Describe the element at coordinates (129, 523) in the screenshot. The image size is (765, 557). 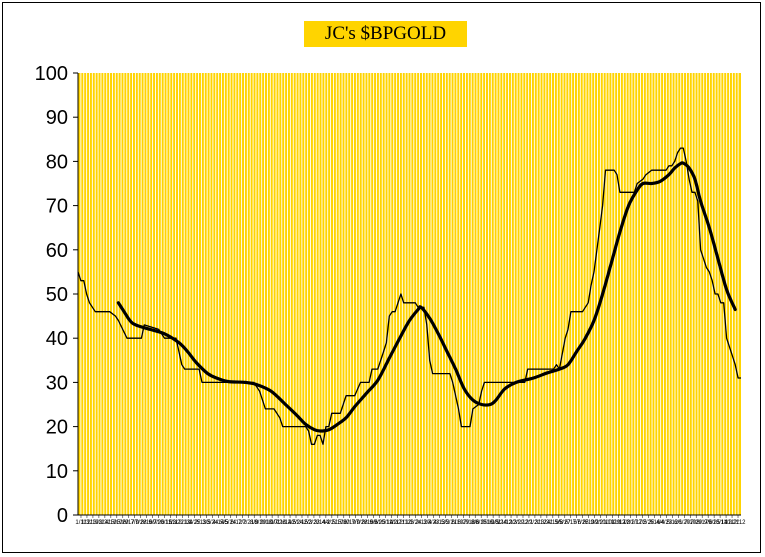
I see `x-tick-label: 6/17` at that location.